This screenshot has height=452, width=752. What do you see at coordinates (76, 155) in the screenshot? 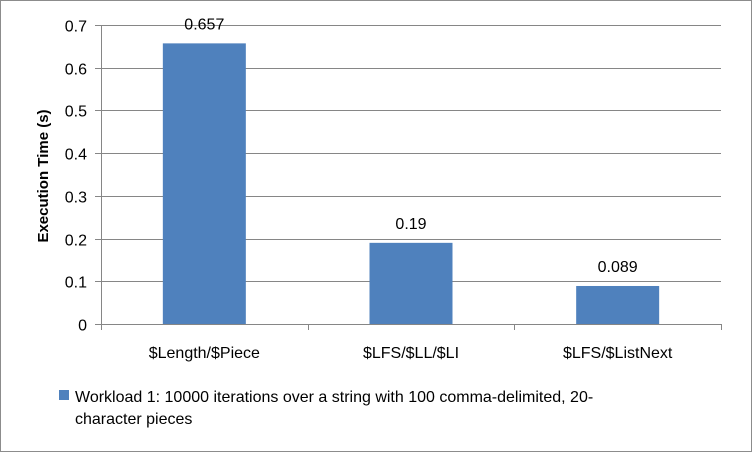
I see `y-tick-label: 0.4` at bounding box center [76, 155].